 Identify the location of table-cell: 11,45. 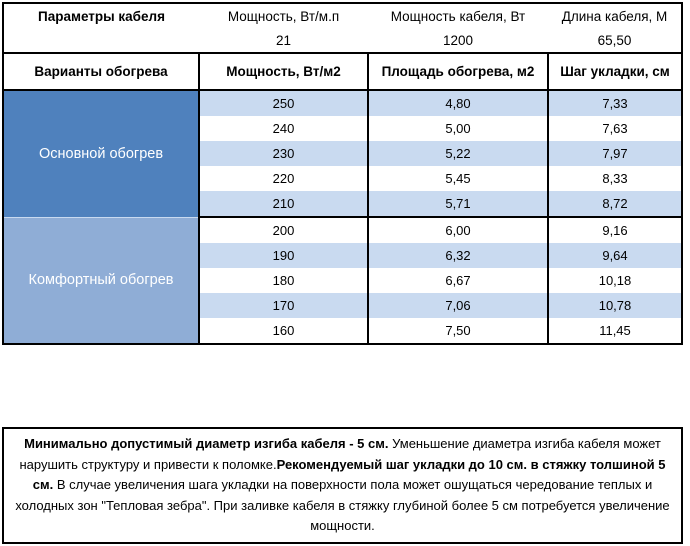
(614, 330).